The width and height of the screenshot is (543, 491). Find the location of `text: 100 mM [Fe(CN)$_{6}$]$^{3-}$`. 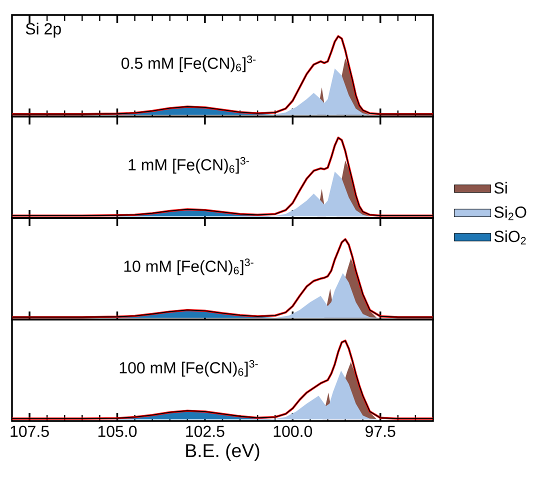

text: 100 mM [Fe(CN)$_{6}$]$^{3-}$ is located at coordinates (189, 368).